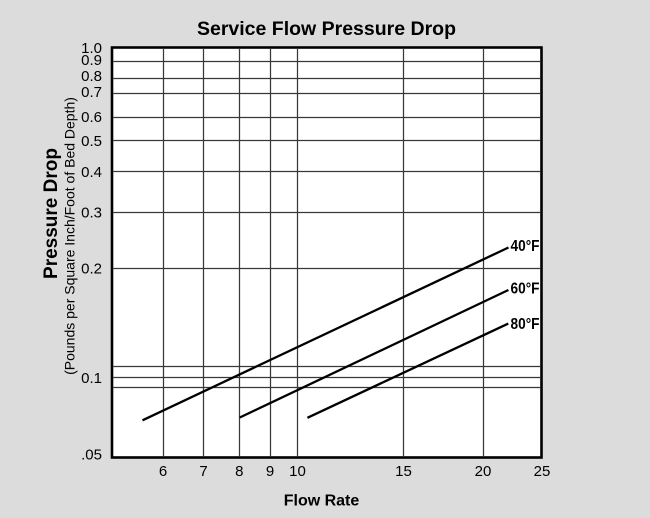 This screenshot has height=518, width=650. What do you see at coordinates (51, 213) in the screenshot?
I see `svg-text: Pressure Drop` at bounding box center [51, 213].